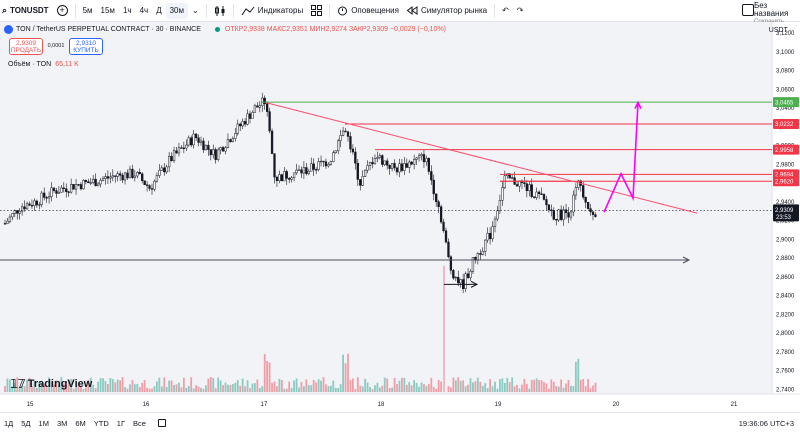  What do you see at coordinates (144, 10) in the screenshot?
I see `interval-4h: 4ч` at bounding box center [144, 10].